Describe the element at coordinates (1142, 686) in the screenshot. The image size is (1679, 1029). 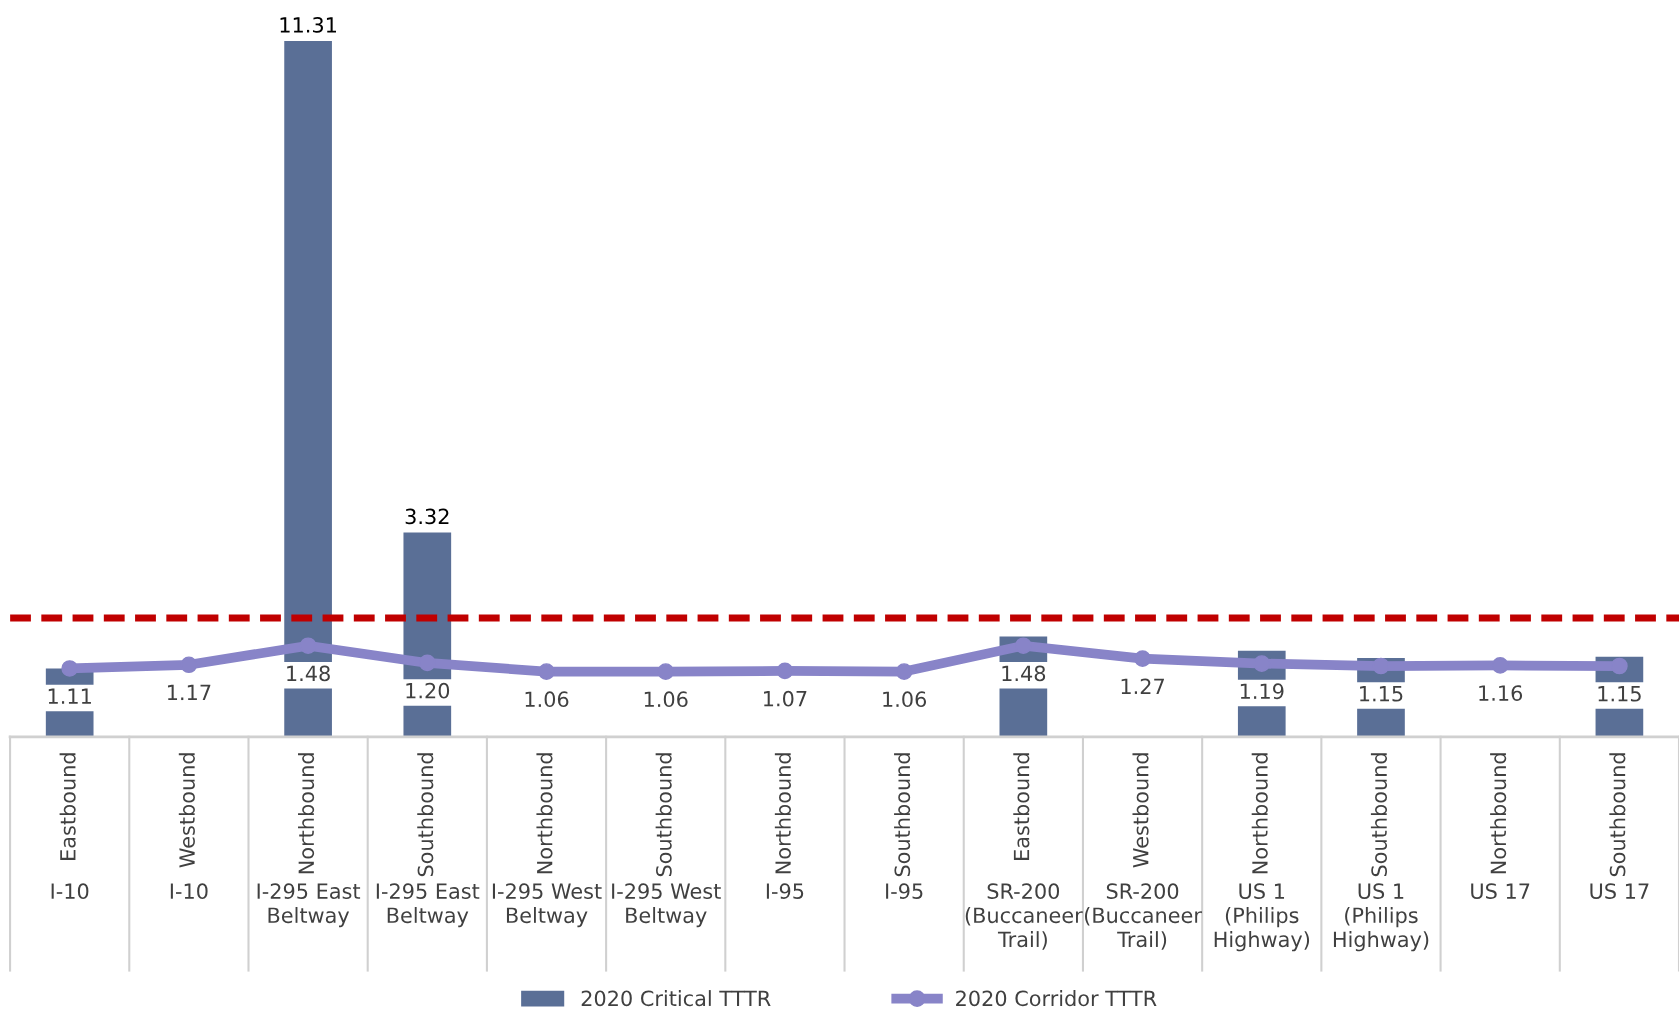
I see `data-label: 1.27` at that location.